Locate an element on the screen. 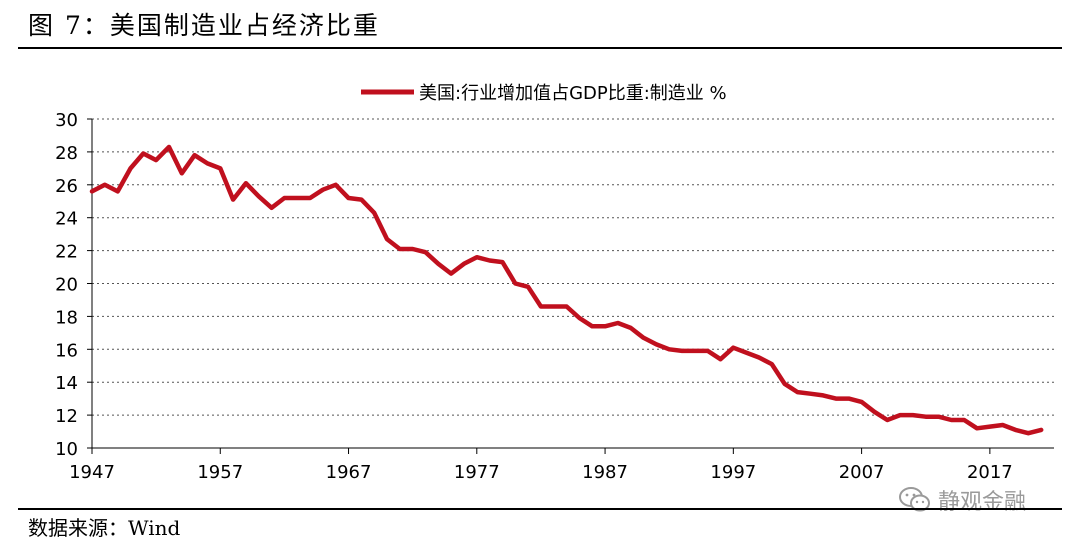  legend: 美国:行业增加值占GDP比重:制造业 % is located at coordinates (544, 93).